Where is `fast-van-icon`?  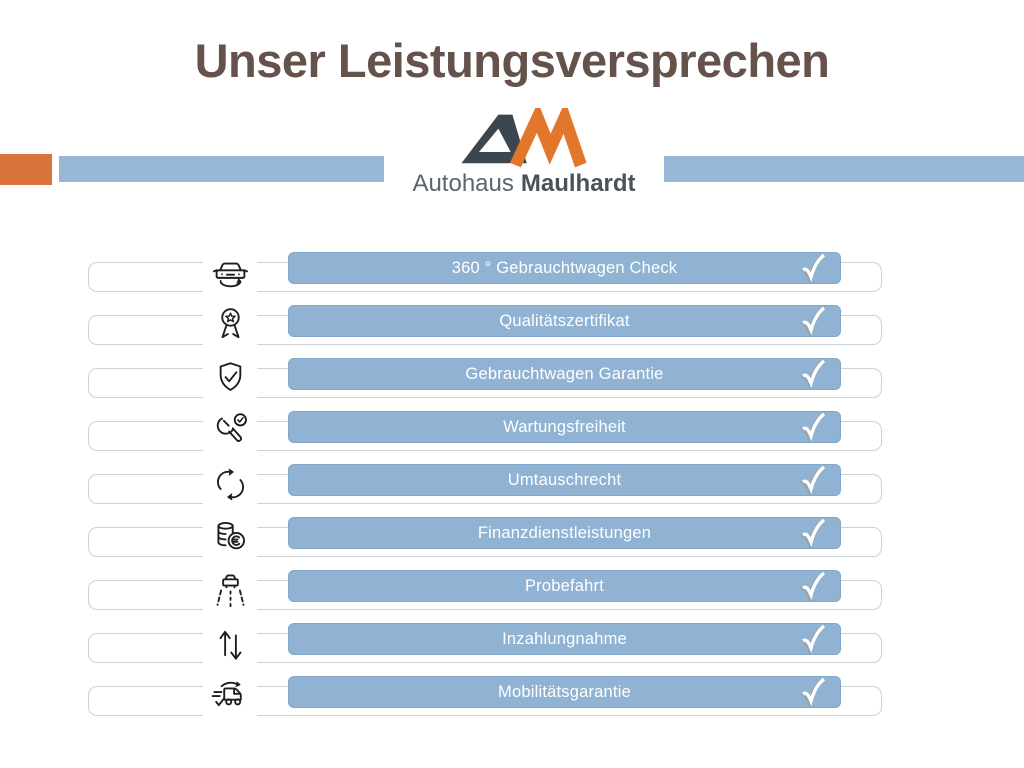
fast-van-icon is located at coordinates (230, 696).